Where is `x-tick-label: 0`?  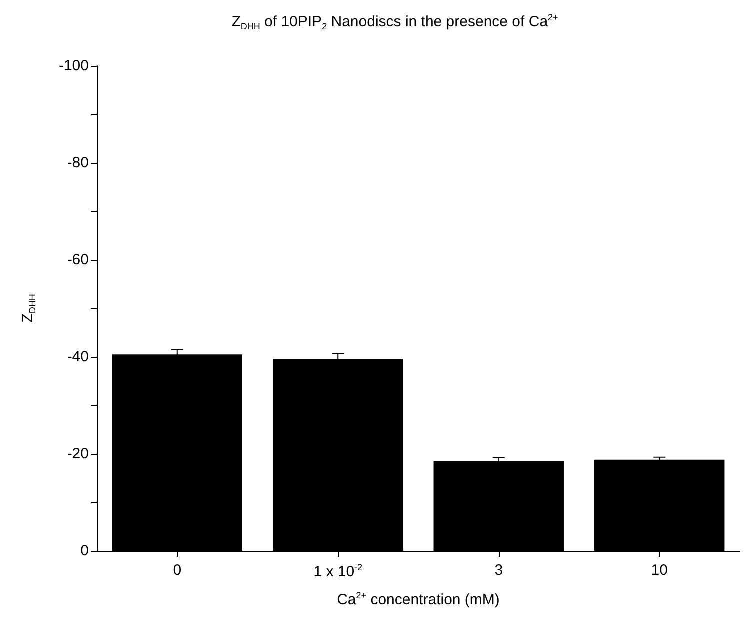 x-tick-label: 0 is located at coordinates (177, 570).